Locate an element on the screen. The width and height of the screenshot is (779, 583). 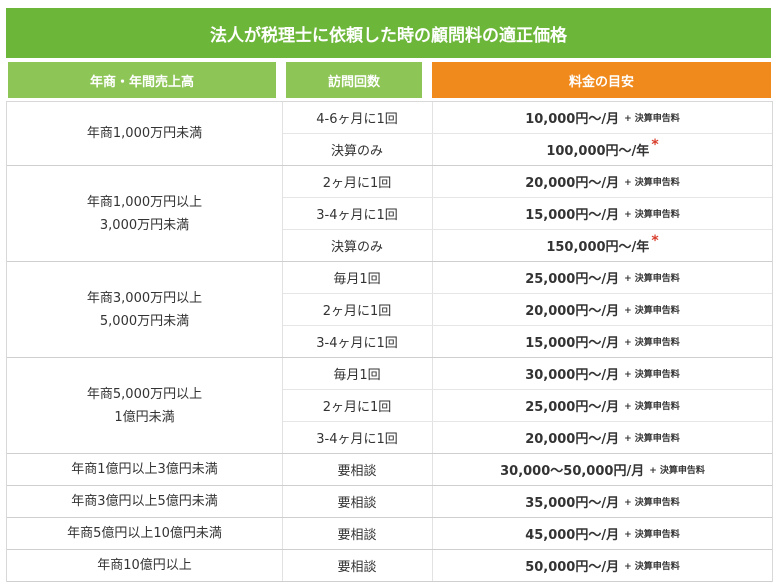
revenue-line: 年商5,000万円以上 is located at coordinates (144, 394).